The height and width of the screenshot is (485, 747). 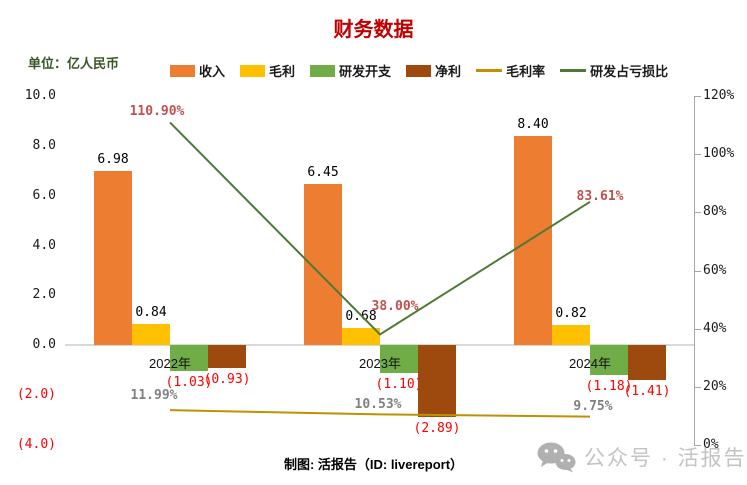 What do you see at coordinates (227, 380) in the screenshot?
I see `bar-value-label: (0.93)` at bounding box center [227, 380].